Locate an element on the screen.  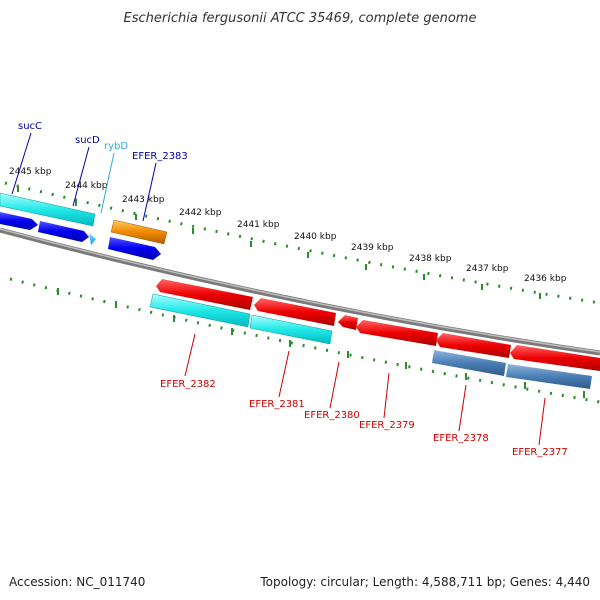
feature-EFER-2381-cyan-track is located at coordinates (291, 329).